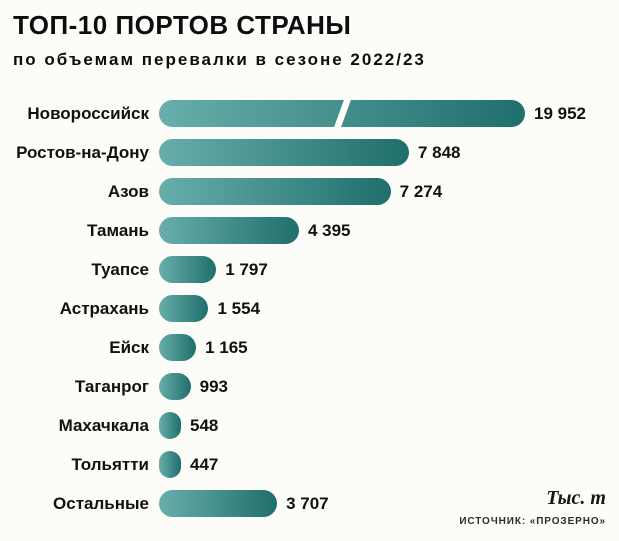 The image size is (619, 541). What do you see at coordinates (128, 191) in the screenshot?
I see `category-label: Азов` at bounding box center [128, 191].